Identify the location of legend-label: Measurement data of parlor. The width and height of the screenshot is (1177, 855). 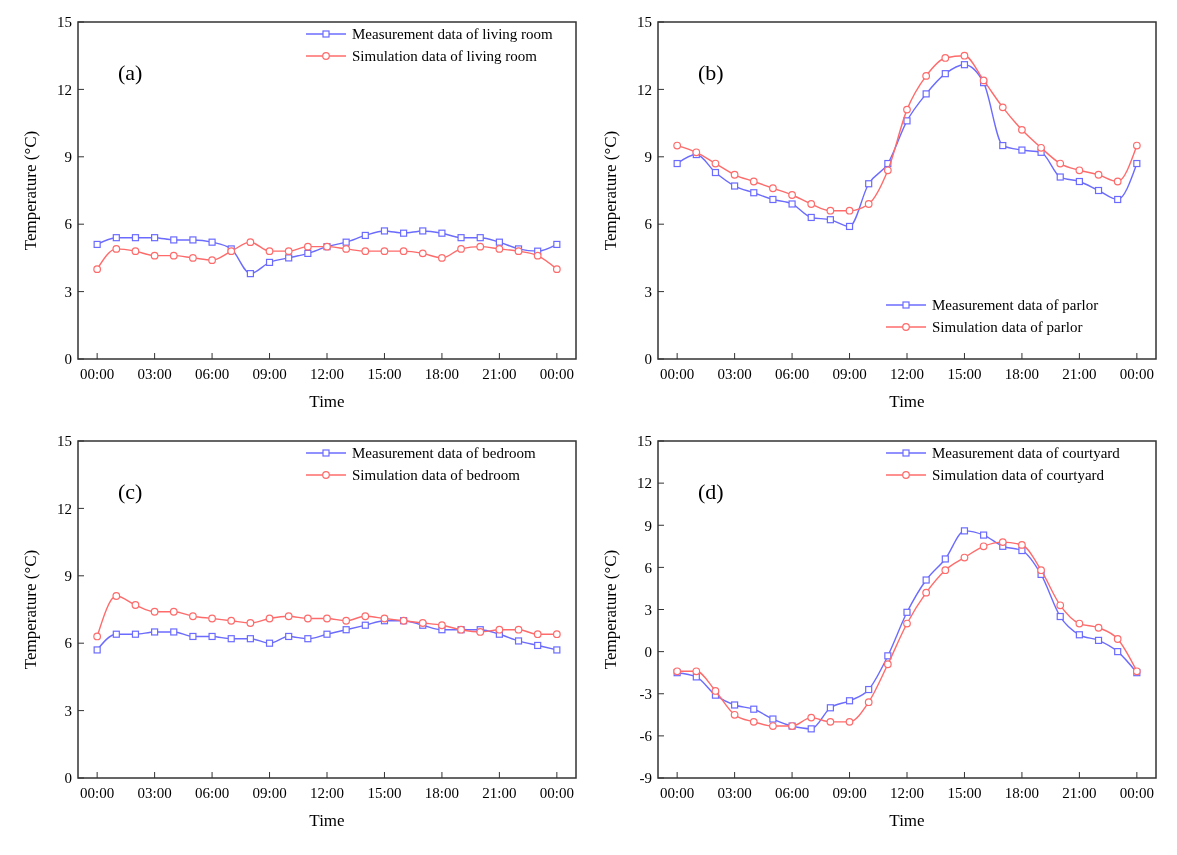
(1015, 305).